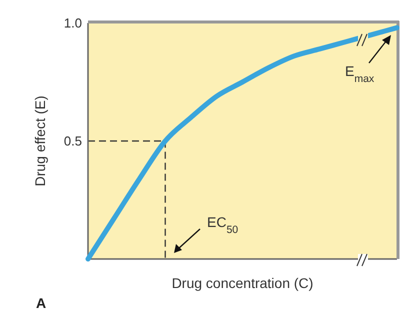 Image resolution: width=418 pixels, height=328 pixels. Describe the element at coordinates (222, 225) in the screenshot. I see `annotation: EC$_{50}$` at that location.